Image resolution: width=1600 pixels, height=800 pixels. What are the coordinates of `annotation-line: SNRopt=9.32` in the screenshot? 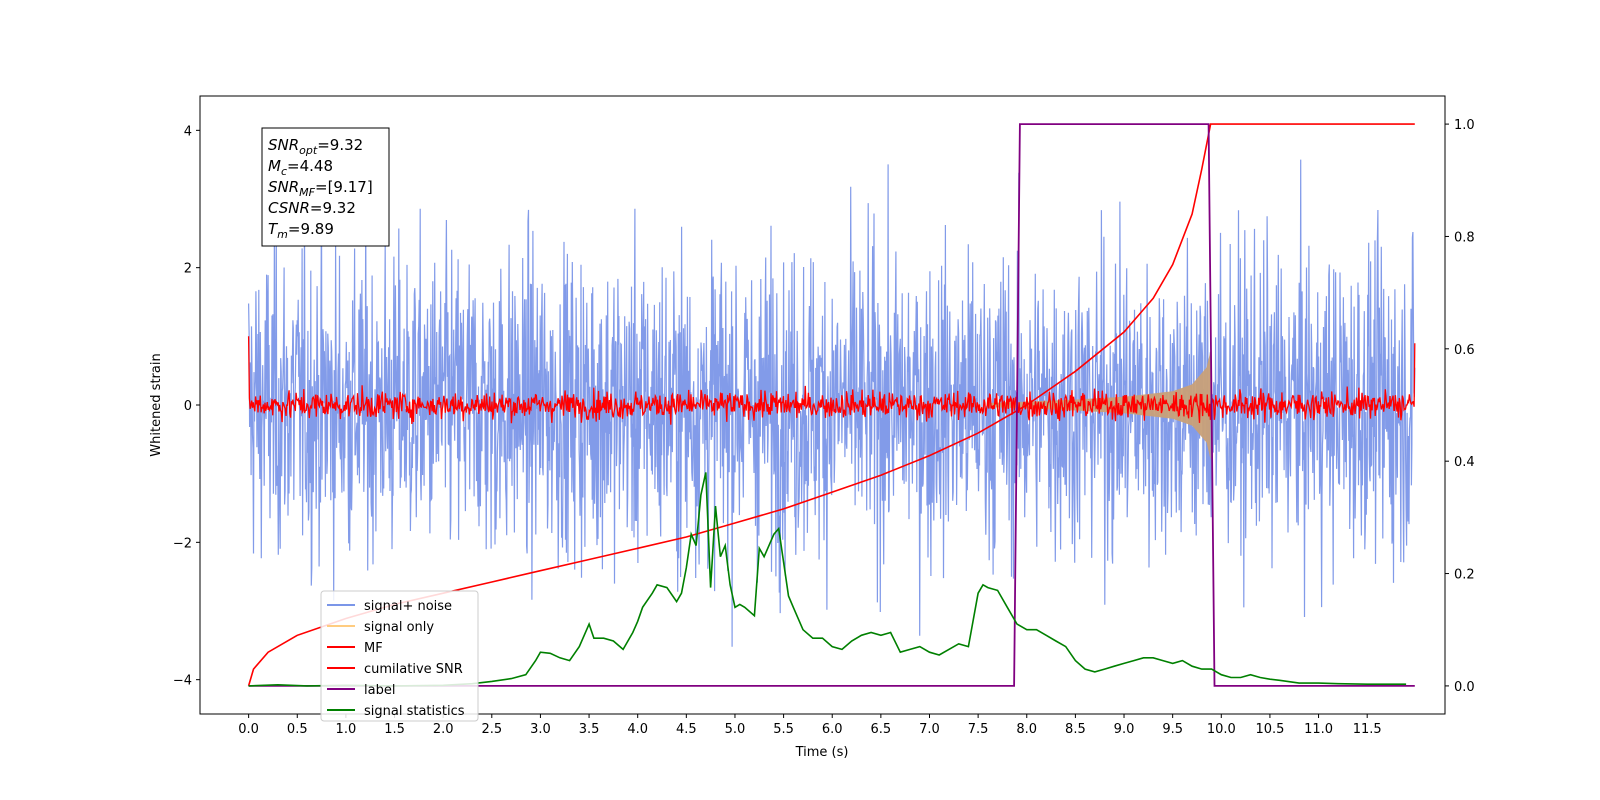 It's located at (315, 146).